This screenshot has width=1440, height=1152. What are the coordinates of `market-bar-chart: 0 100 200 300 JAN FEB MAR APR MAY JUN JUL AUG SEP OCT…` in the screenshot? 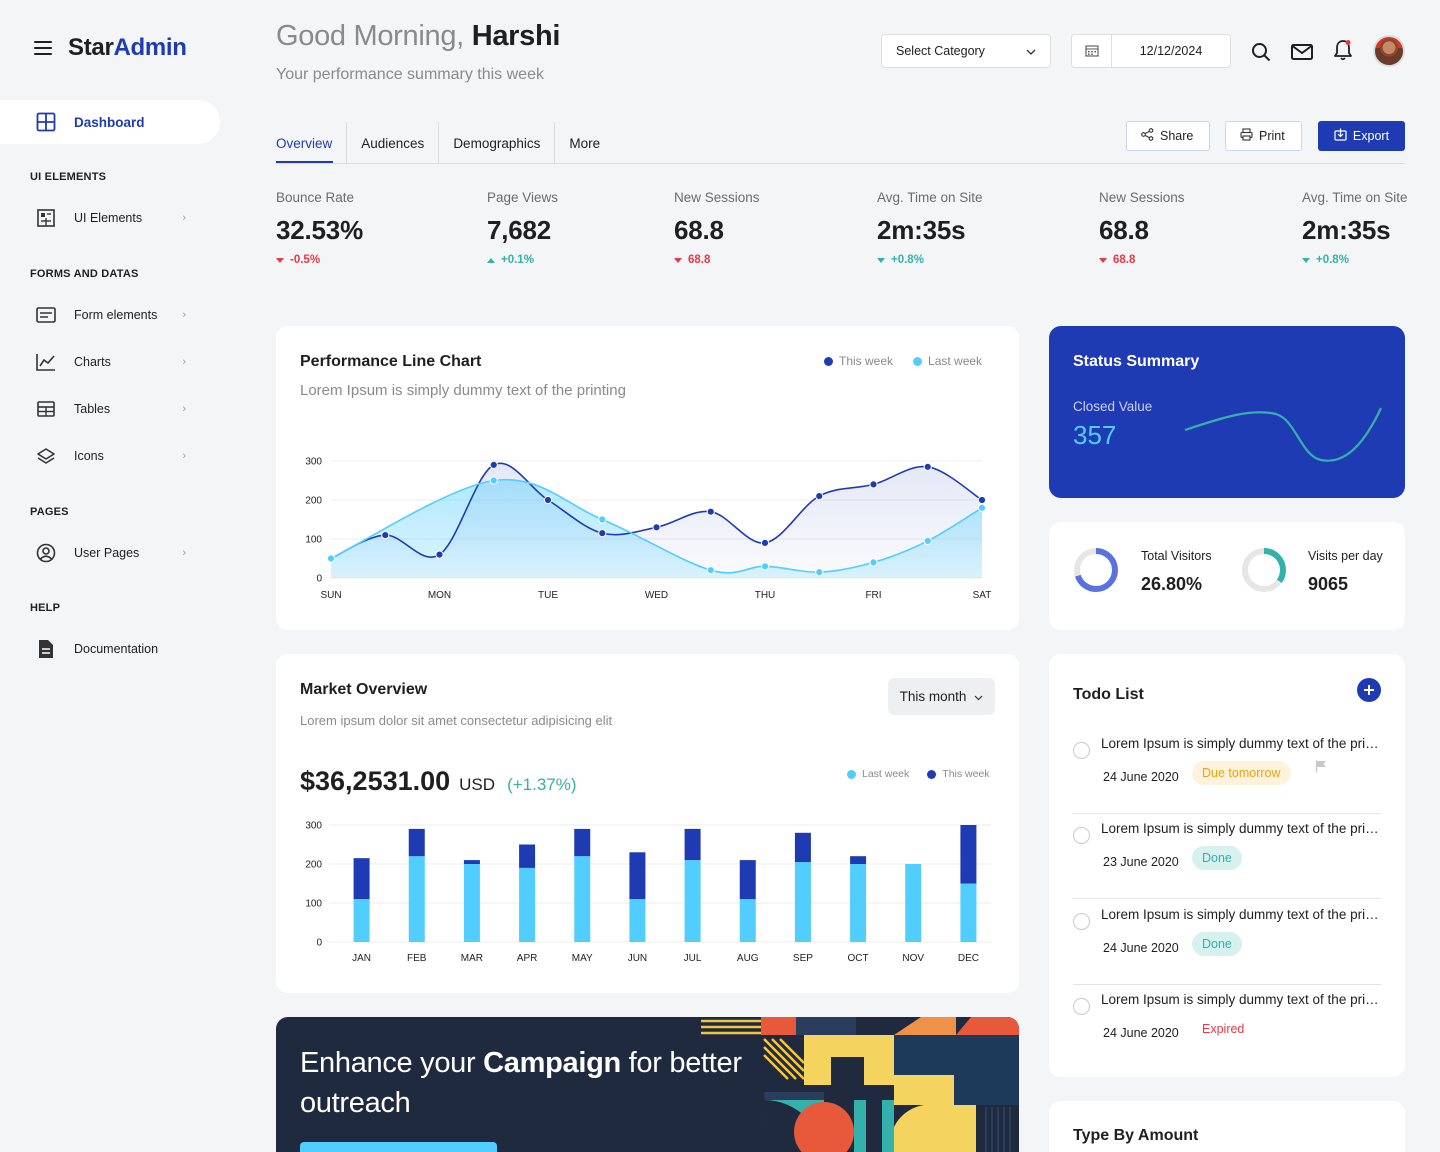 It's located at (648, 892).